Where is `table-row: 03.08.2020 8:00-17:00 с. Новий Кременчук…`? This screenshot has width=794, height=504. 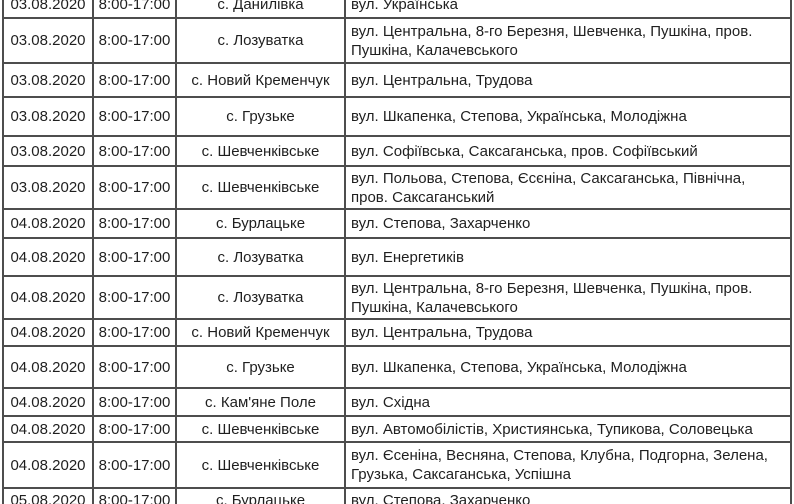
table-row: 03.08.2020 8:00-17:00 с. Новий Кременчук… is located at coordinates (397, 81).